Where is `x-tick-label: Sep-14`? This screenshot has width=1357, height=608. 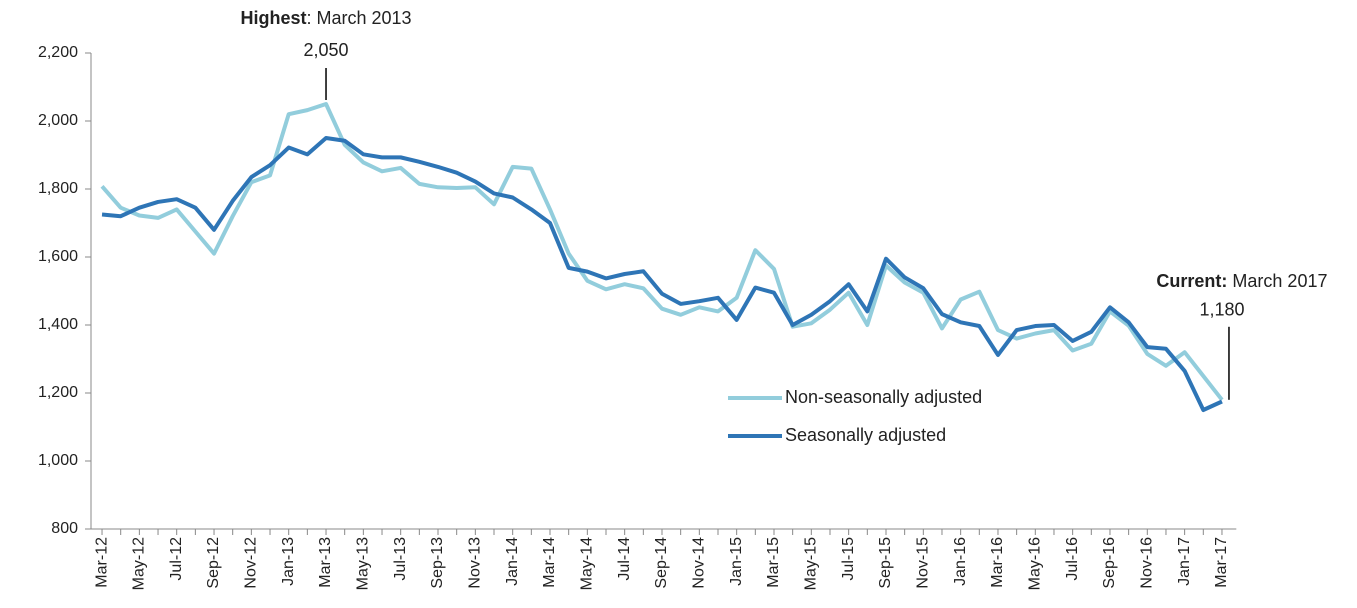 x-tick-label: Sep-14 is located at coordinates (661, 563).